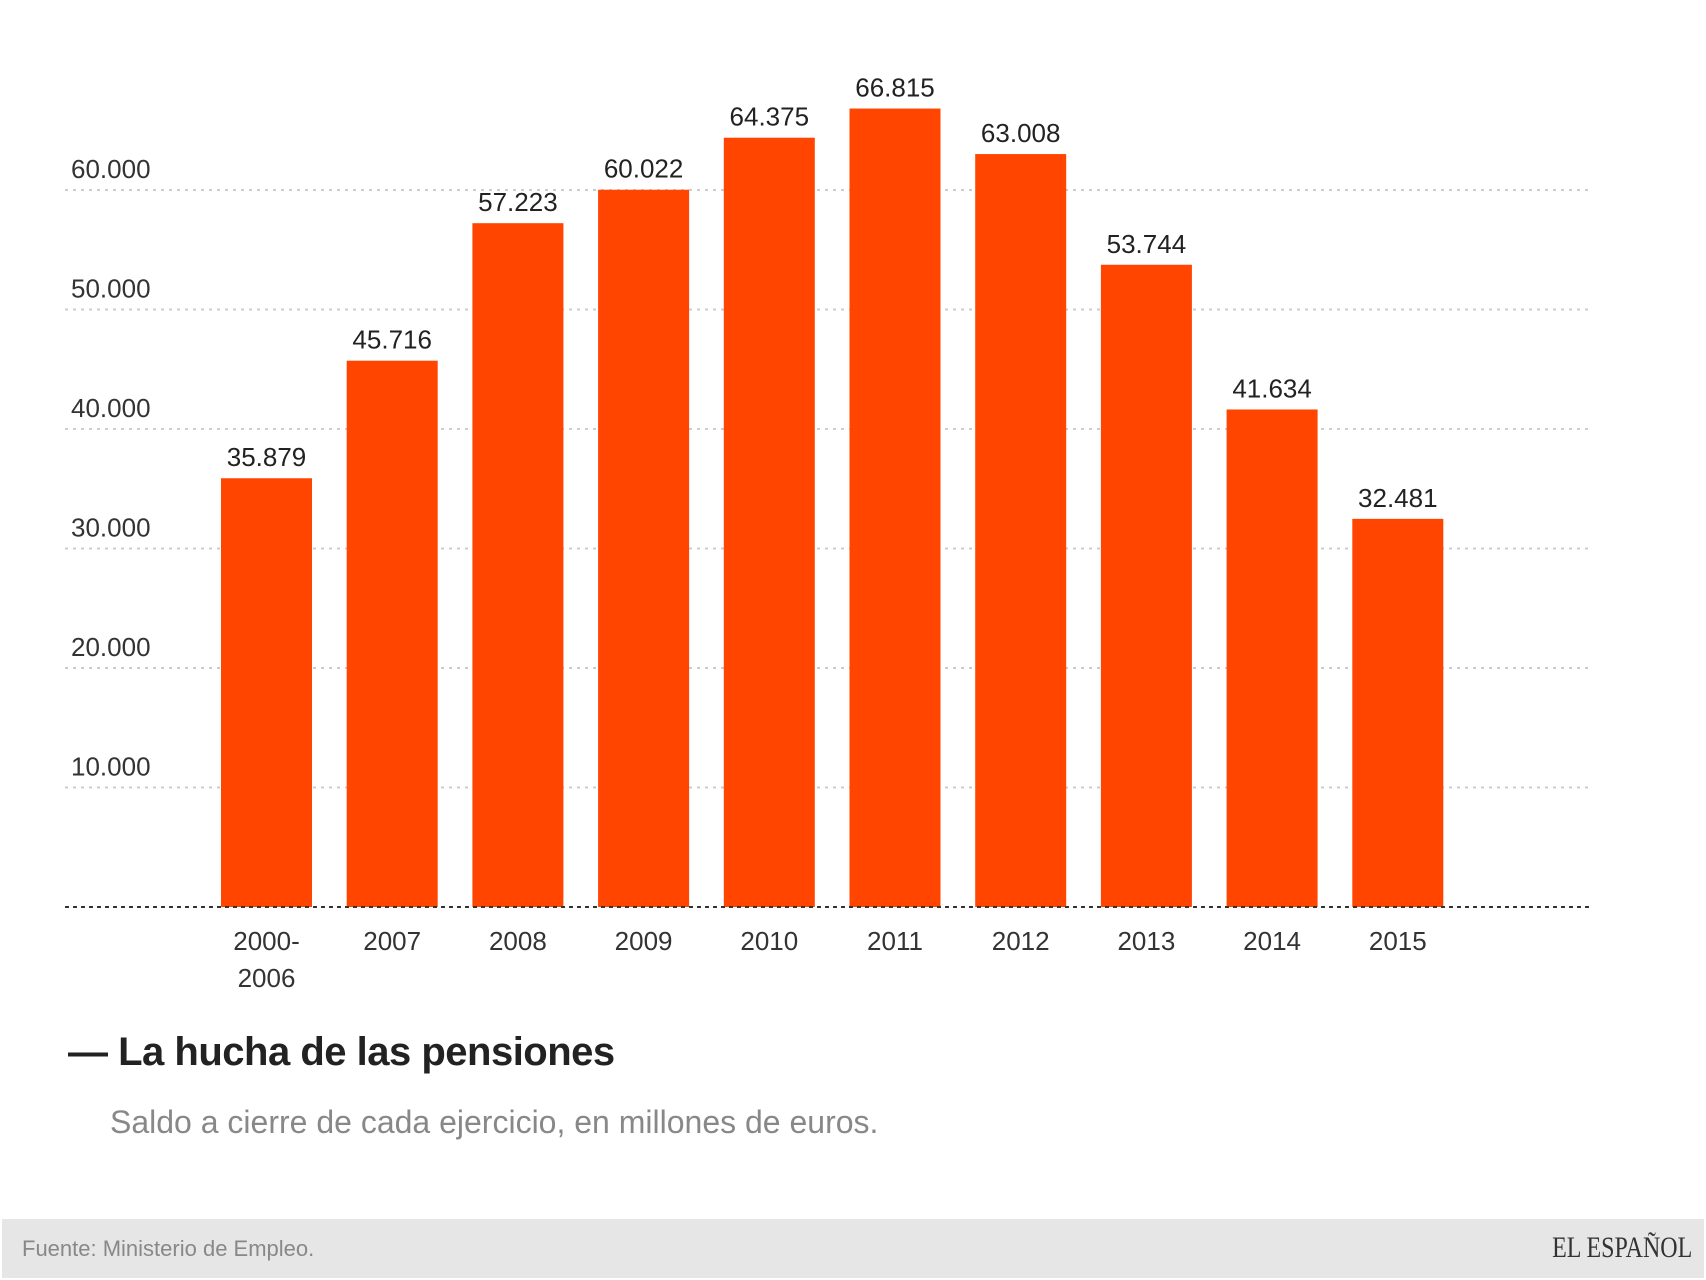 This screenshot has height=1280, width=1706. Describe the element at coordinates (111, 647) in the screenshot. I see `y-tick-label: 20.000` at that location.